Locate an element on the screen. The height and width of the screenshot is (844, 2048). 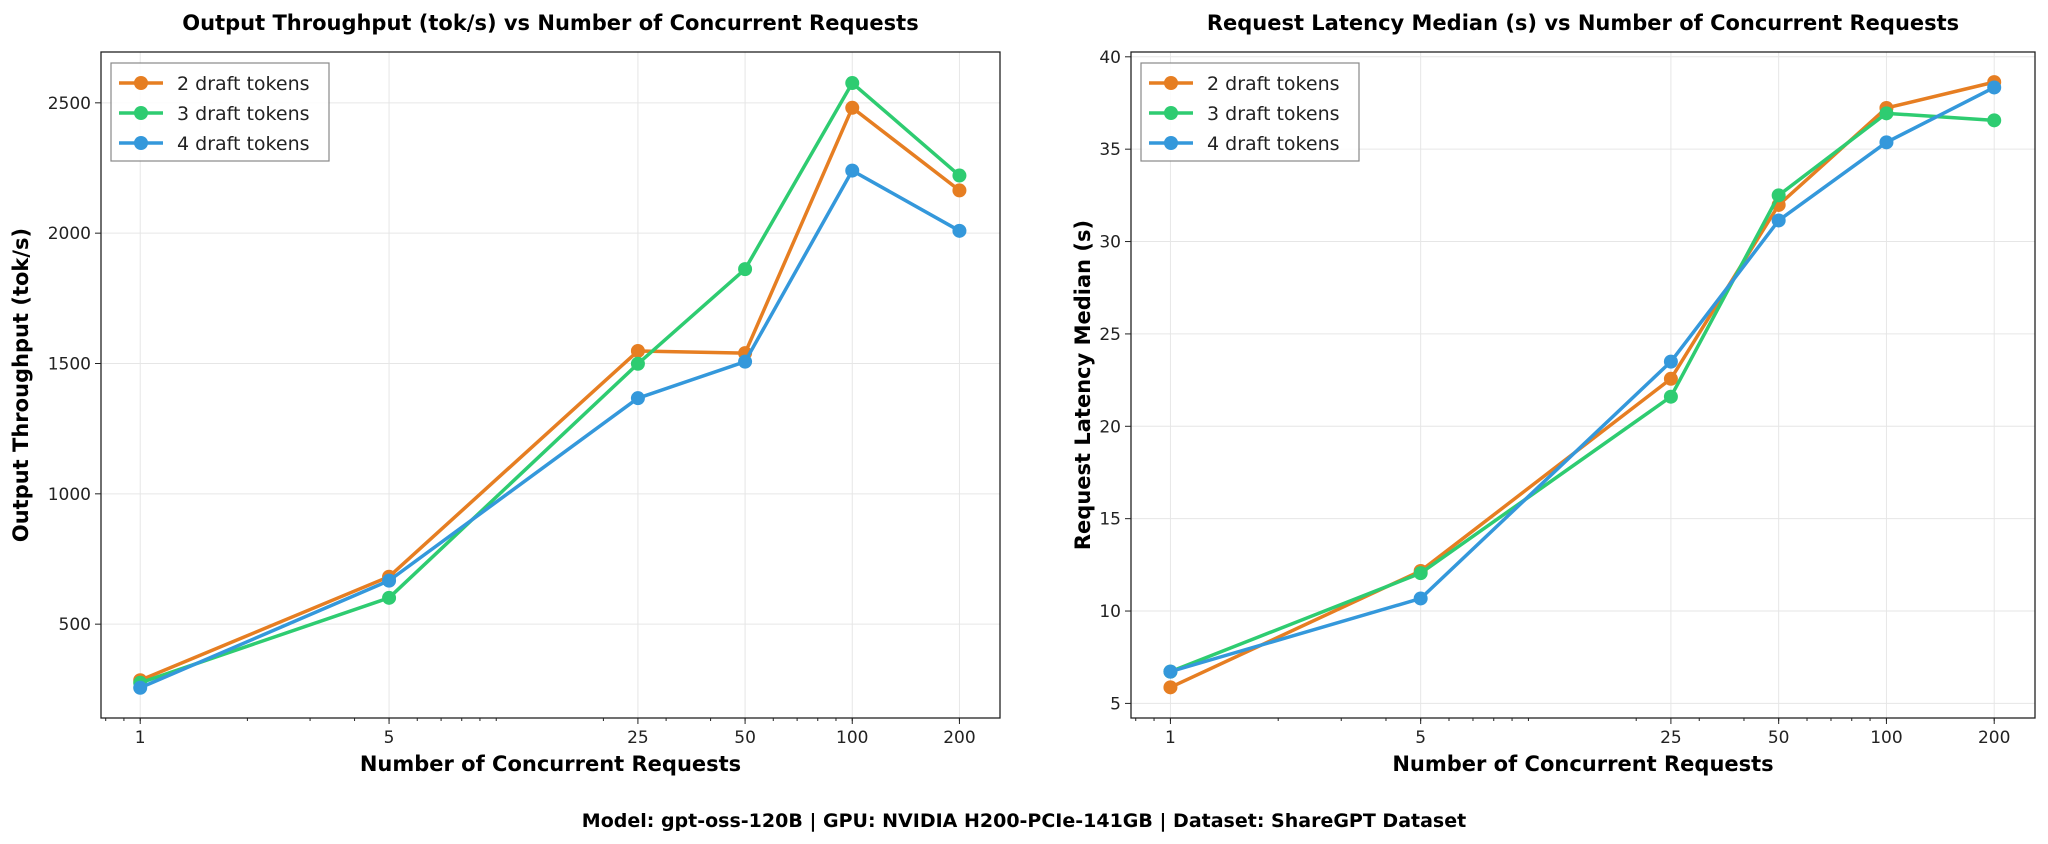
y-axis-label: Output Throughput (tok/s) is located at coordinates (21, 385).